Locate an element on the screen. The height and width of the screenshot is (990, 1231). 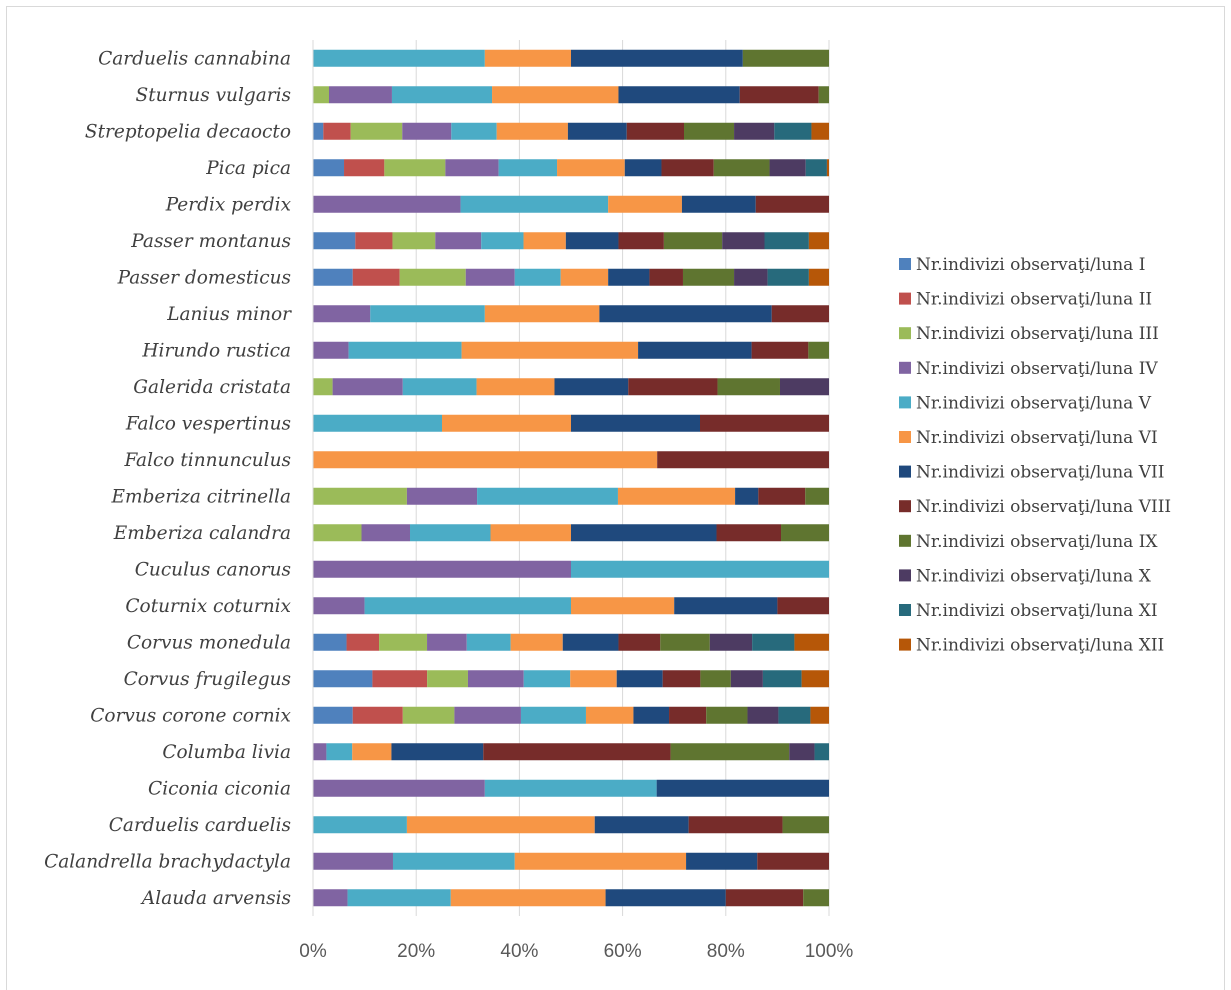
category-label: Ciconia ciconia is located at coordinates (219, 788).